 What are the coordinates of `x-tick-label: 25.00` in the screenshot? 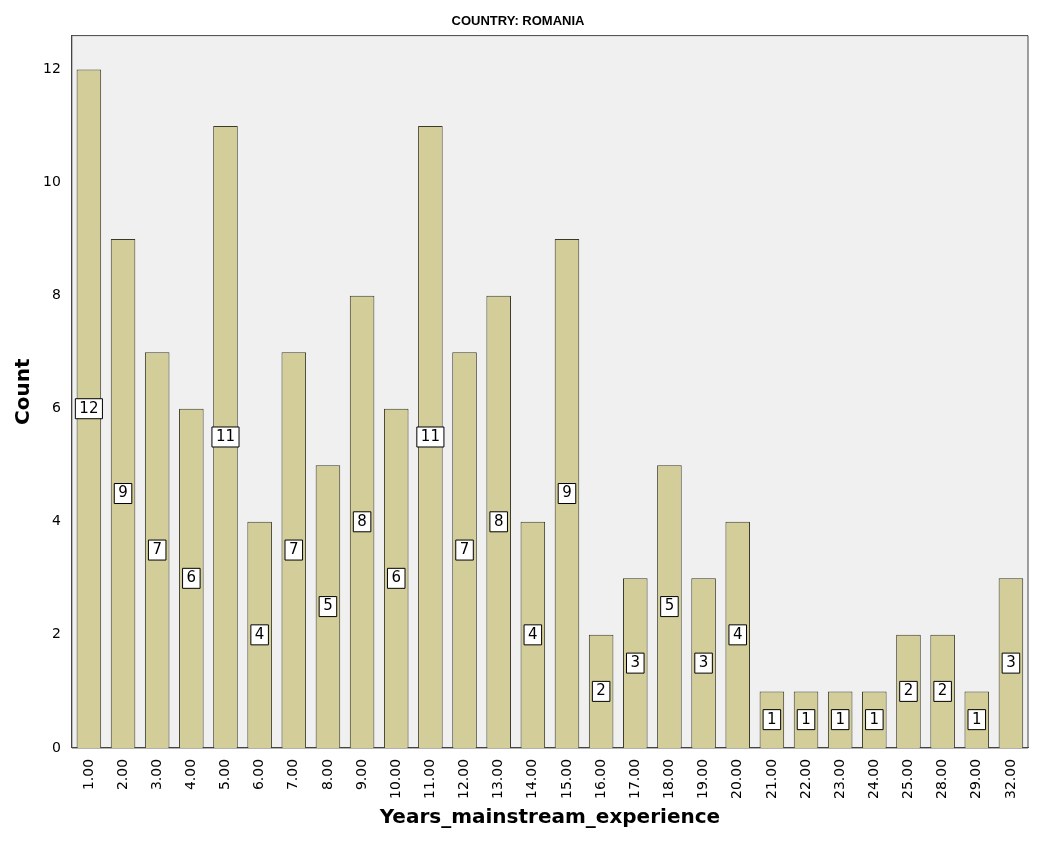 It's located at (907, 779).